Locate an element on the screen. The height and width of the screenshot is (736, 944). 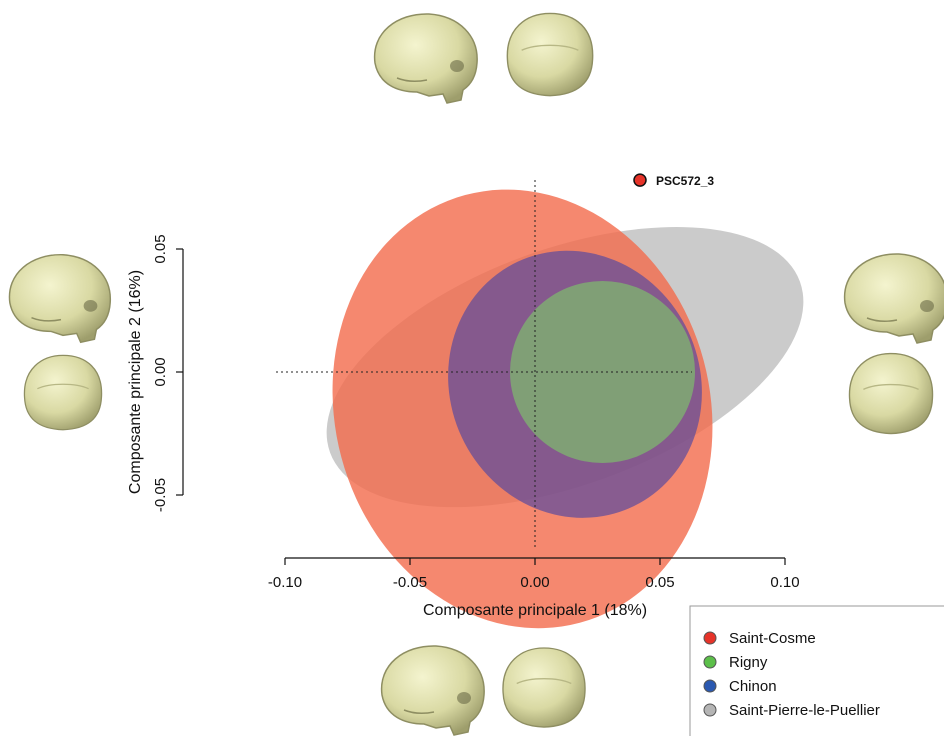
data-point is located at coordinates (640, 180).